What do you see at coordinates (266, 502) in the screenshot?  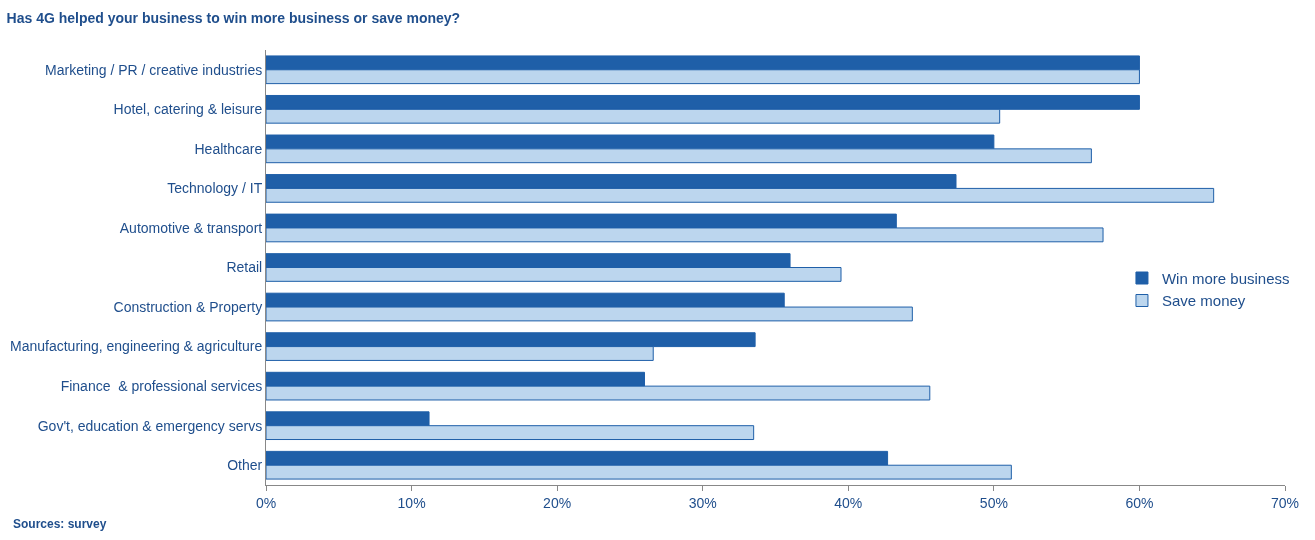 I see `x-tick-label: 0%` at bounding box center [266, 502].